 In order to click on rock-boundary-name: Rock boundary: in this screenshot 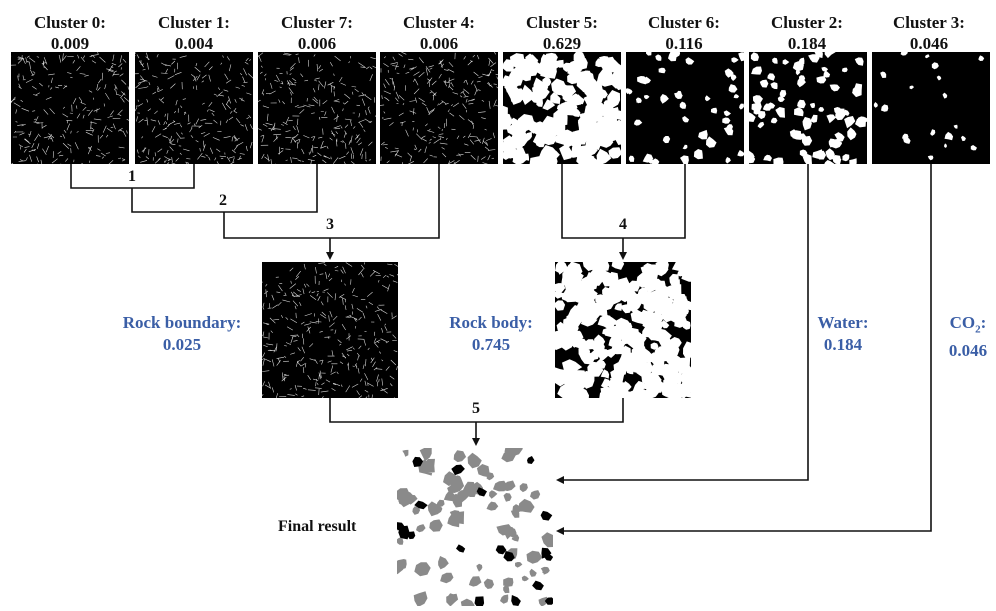, I will do `click(182, 322)`.